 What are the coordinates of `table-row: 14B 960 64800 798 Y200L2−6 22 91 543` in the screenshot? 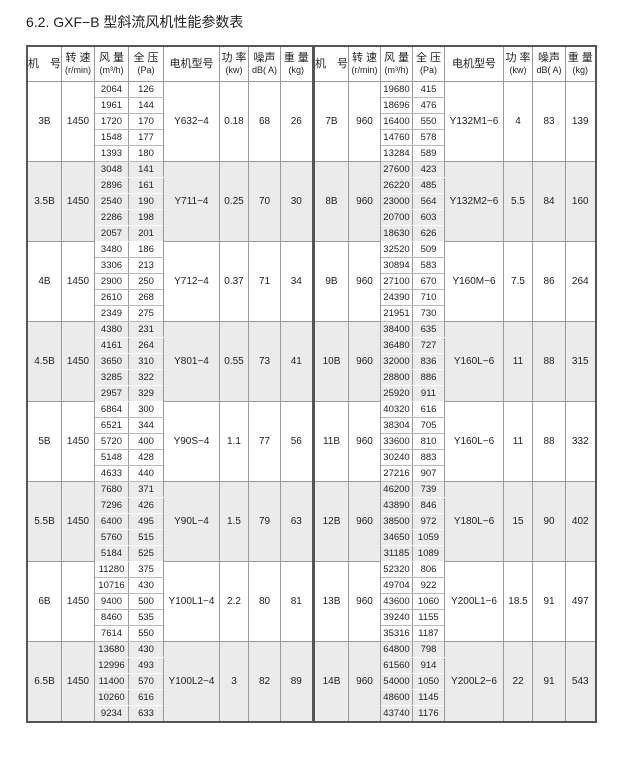 It's located at (454, 682).